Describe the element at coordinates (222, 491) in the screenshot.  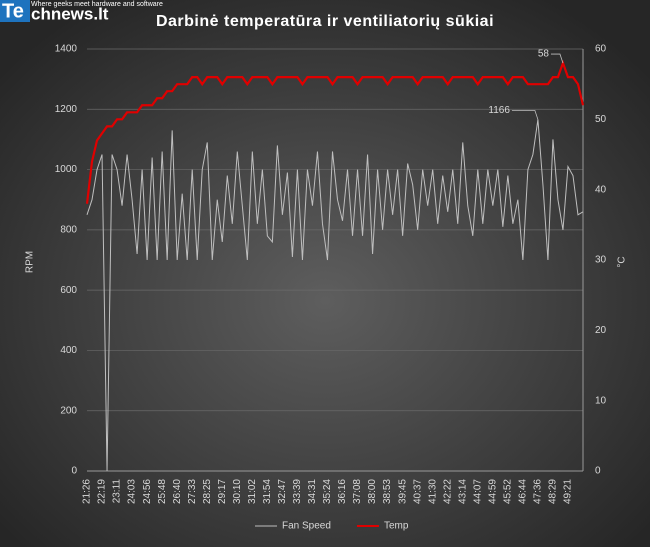
I see `x-tick-label: 29:17` at that location.